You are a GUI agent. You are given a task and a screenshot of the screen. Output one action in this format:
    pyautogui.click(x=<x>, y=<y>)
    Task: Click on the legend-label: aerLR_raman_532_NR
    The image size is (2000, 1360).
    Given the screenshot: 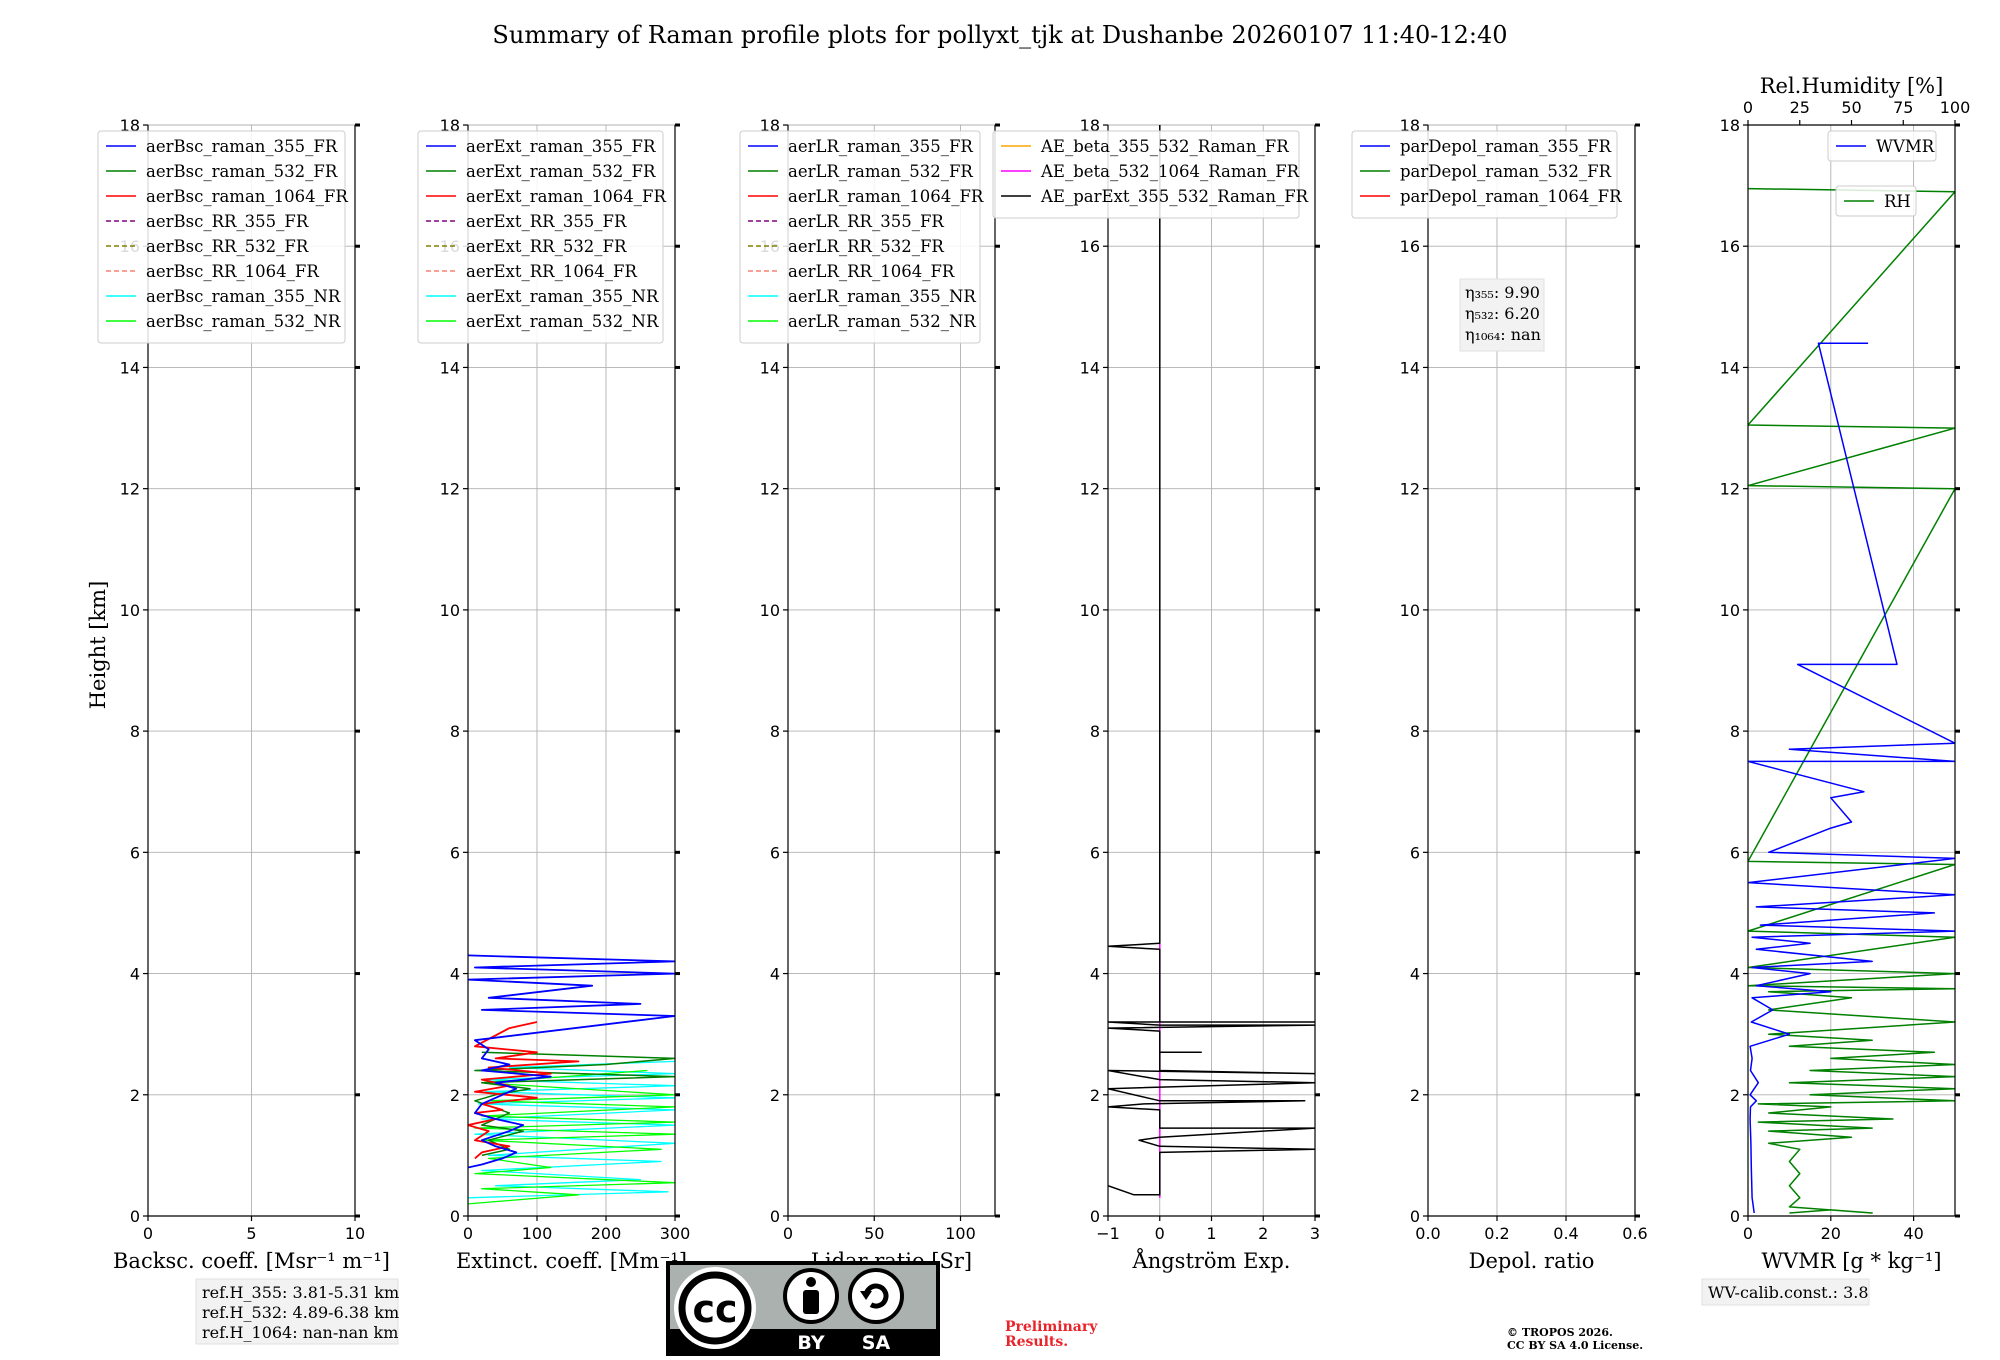 What is the action you would take?
    pyautogui.click(x=882, y=321)
    